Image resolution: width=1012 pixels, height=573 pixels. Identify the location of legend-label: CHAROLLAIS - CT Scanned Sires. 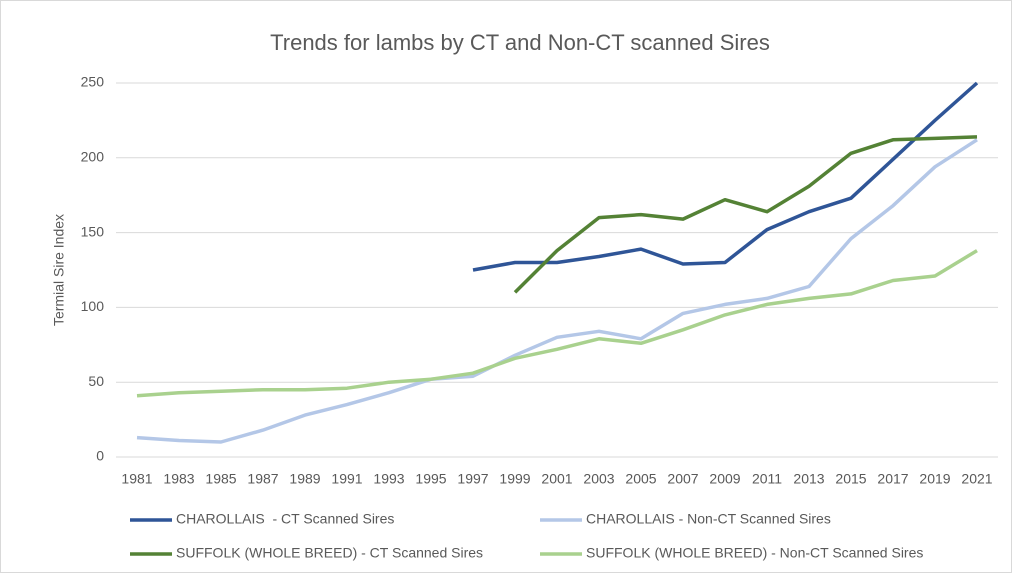
(285, 519).